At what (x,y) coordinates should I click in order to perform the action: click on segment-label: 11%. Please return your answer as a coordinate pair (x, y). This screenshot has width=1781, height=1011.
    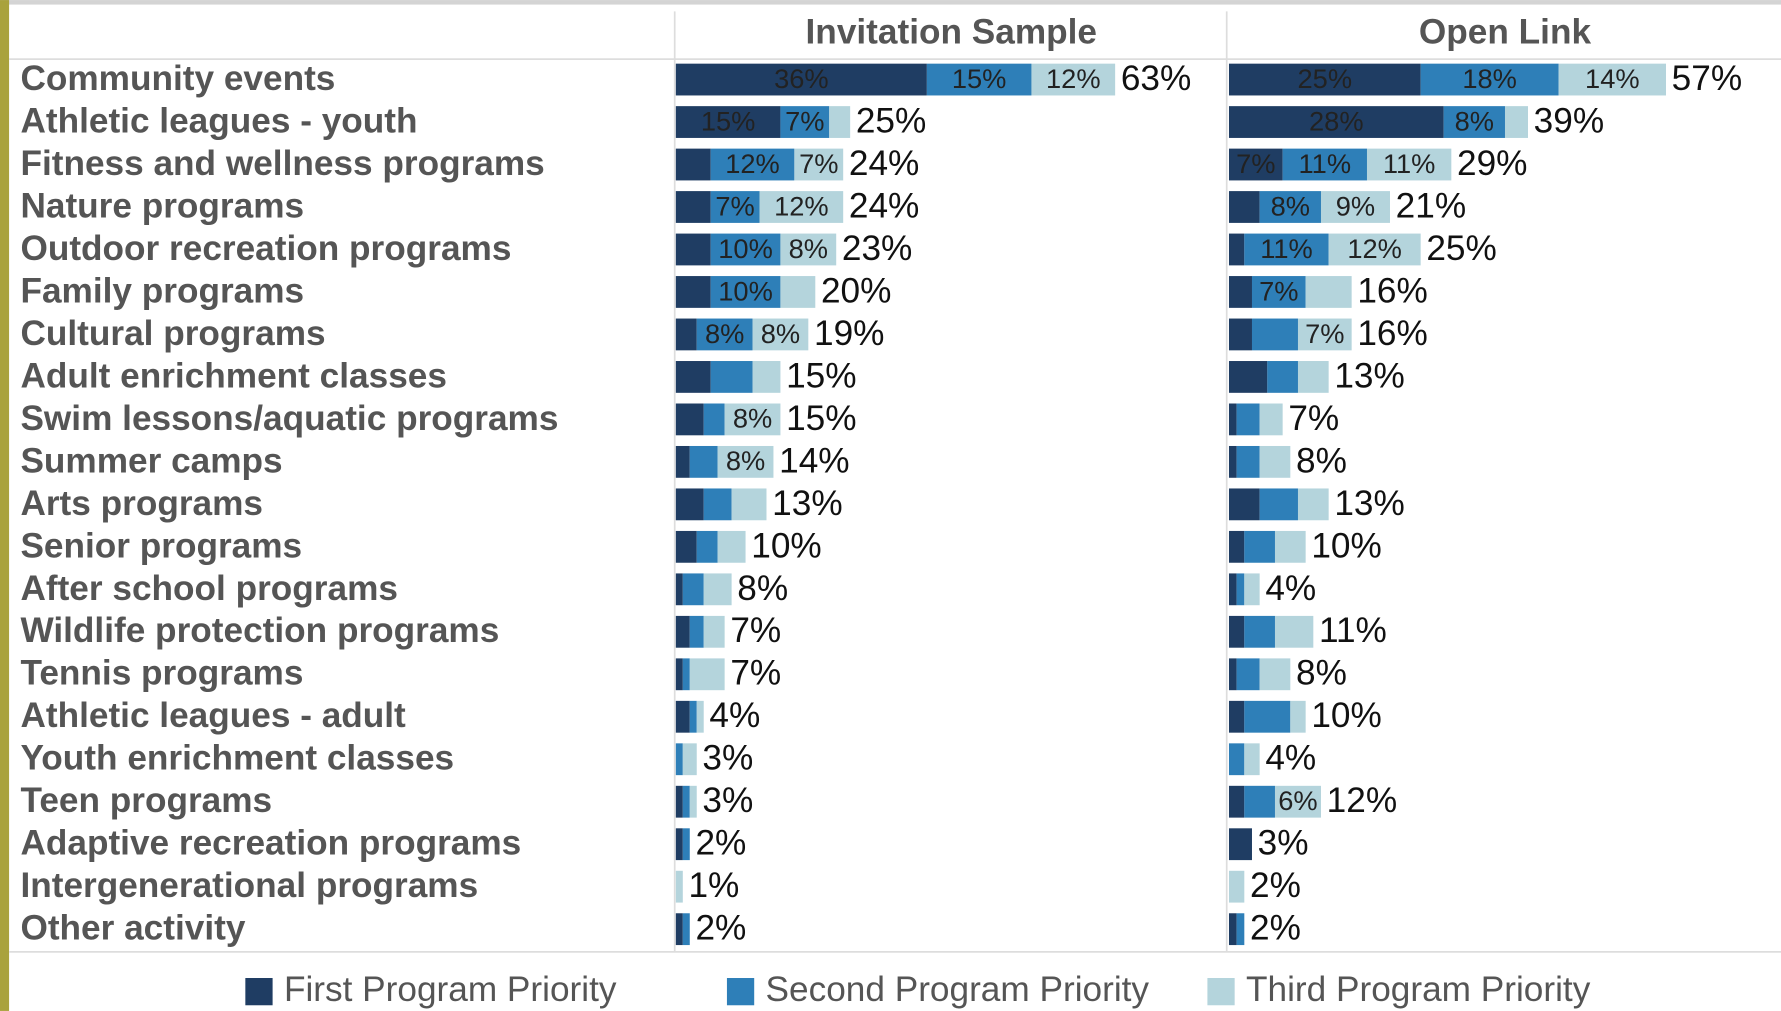
    Looking at the image, I should click on (1409, 163).